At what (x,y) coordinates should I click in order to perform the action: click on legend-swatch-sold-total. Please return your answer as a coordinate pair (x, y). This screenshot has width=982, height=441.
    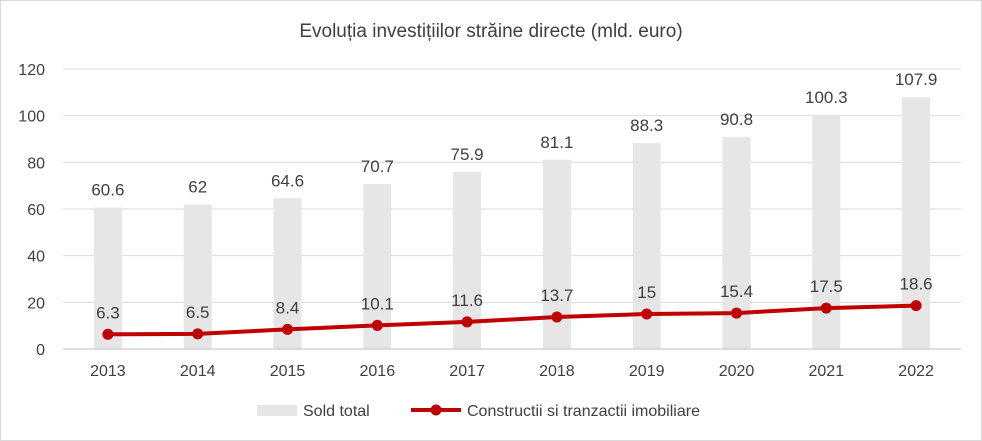
    Looking at the image, I should click on (277, 410).